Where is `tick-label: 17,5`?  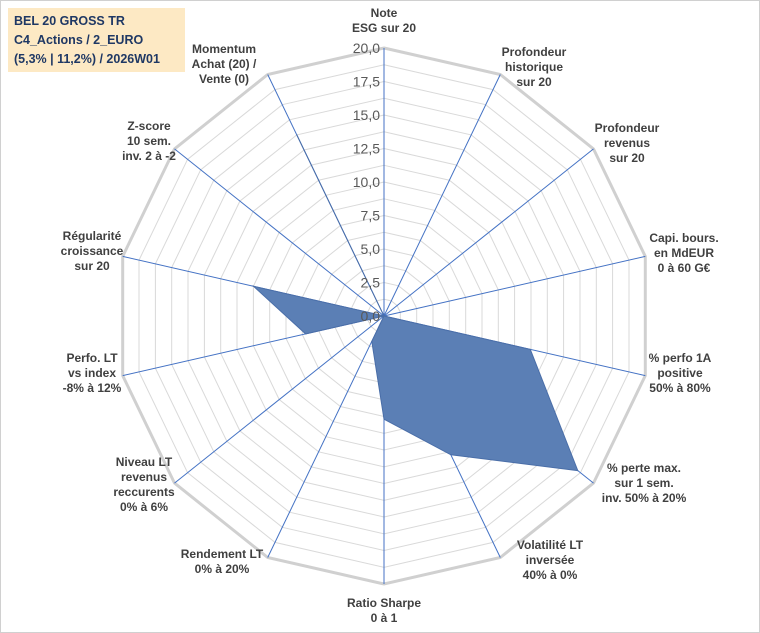
tick-label: 17,5 is located at coordinates (366, 82).